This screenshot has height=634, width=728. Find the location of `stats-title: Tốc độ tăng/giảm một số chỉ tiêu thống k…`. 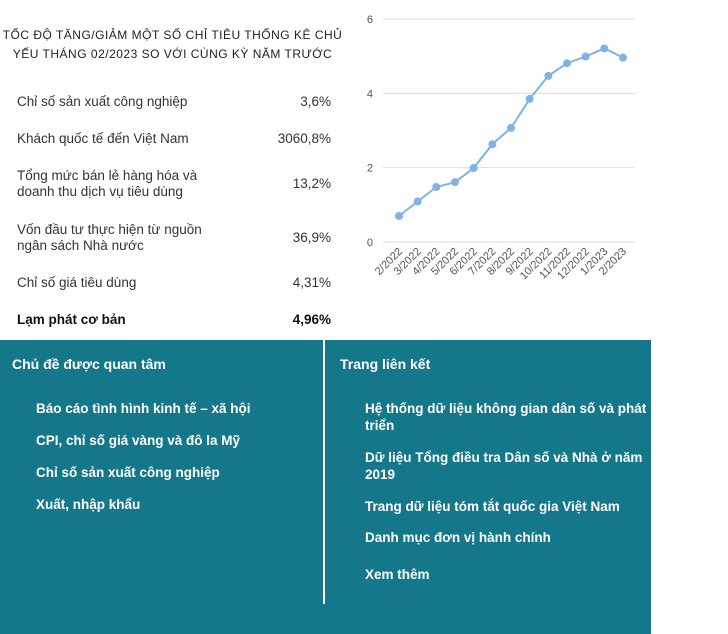

stats-title: Tốc độ tăng/giảm một số chỉ tiêu thống k… is located at coordinates (172, 45).